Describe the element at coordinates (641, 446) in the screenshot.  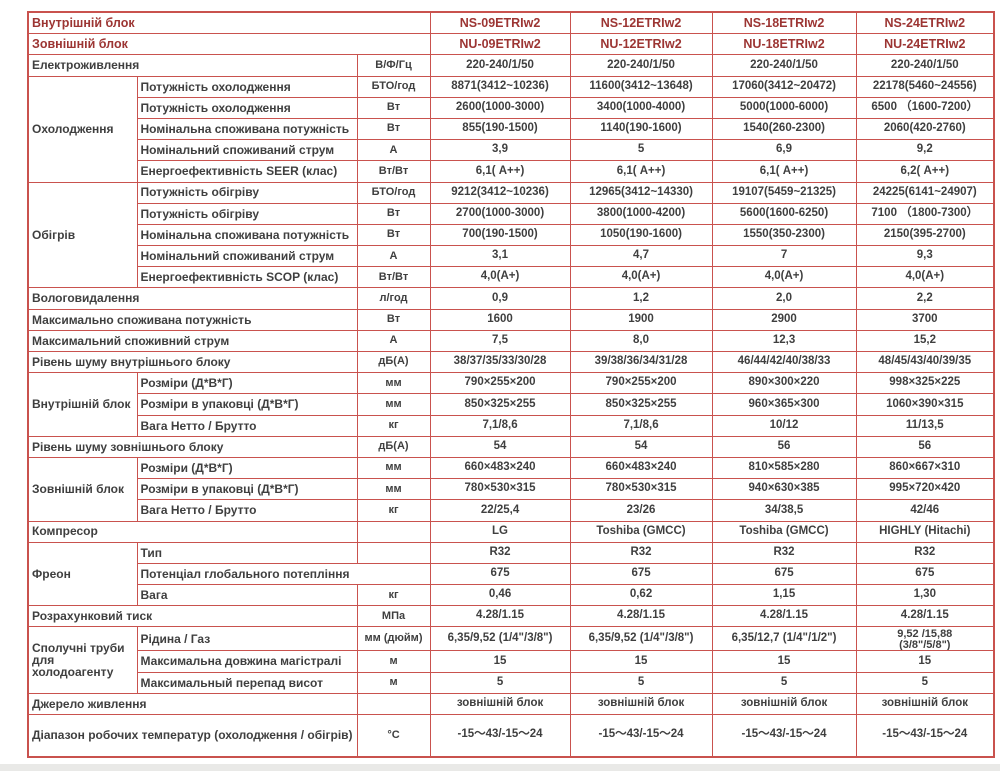
I see `value-cell: 54` at that location.